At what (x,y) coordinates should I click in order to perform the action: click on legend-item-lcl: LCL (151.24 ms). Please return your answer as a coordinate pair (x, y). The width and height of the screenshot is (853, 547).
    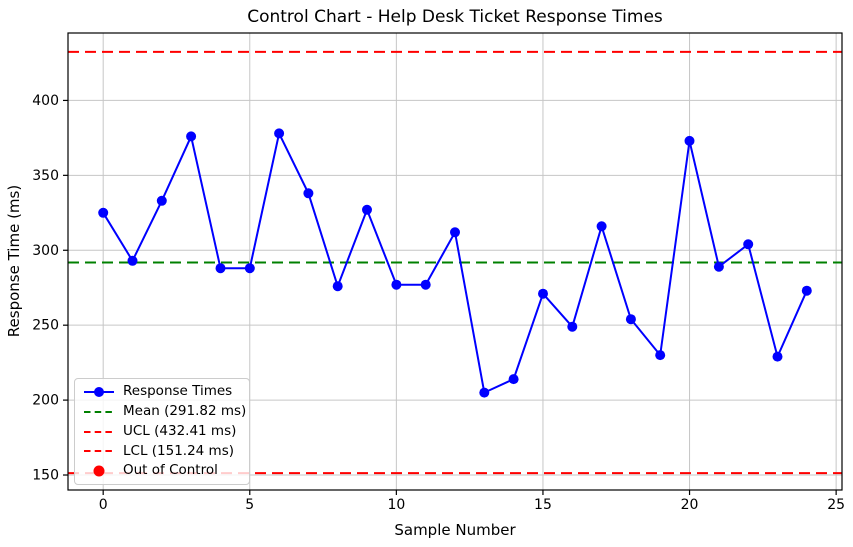
    Looking at the image, I should click on (162, 451).